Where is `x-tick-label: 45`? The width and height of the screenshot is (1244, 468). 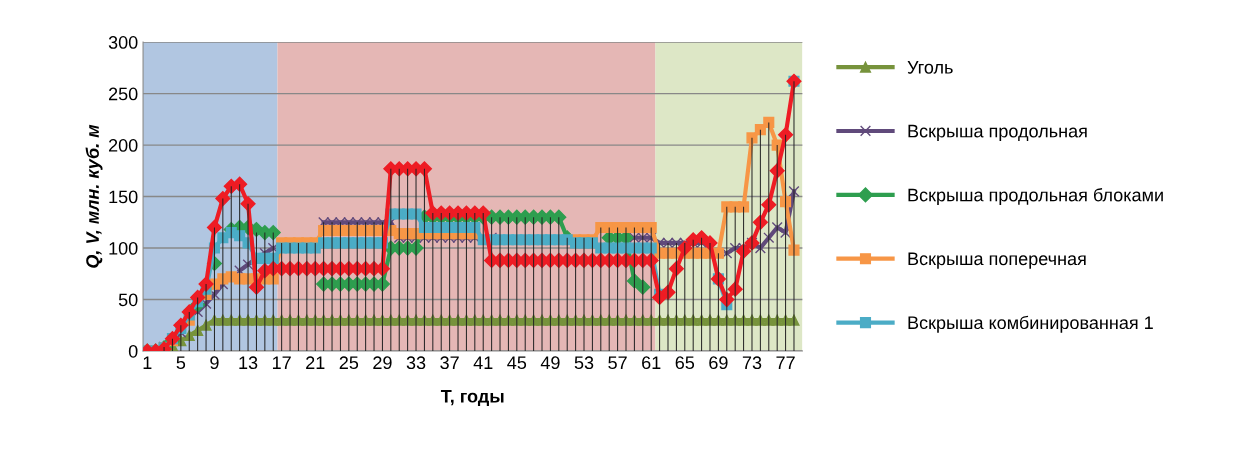 x-tick-label: 45 is located at coordinates (517, 363).